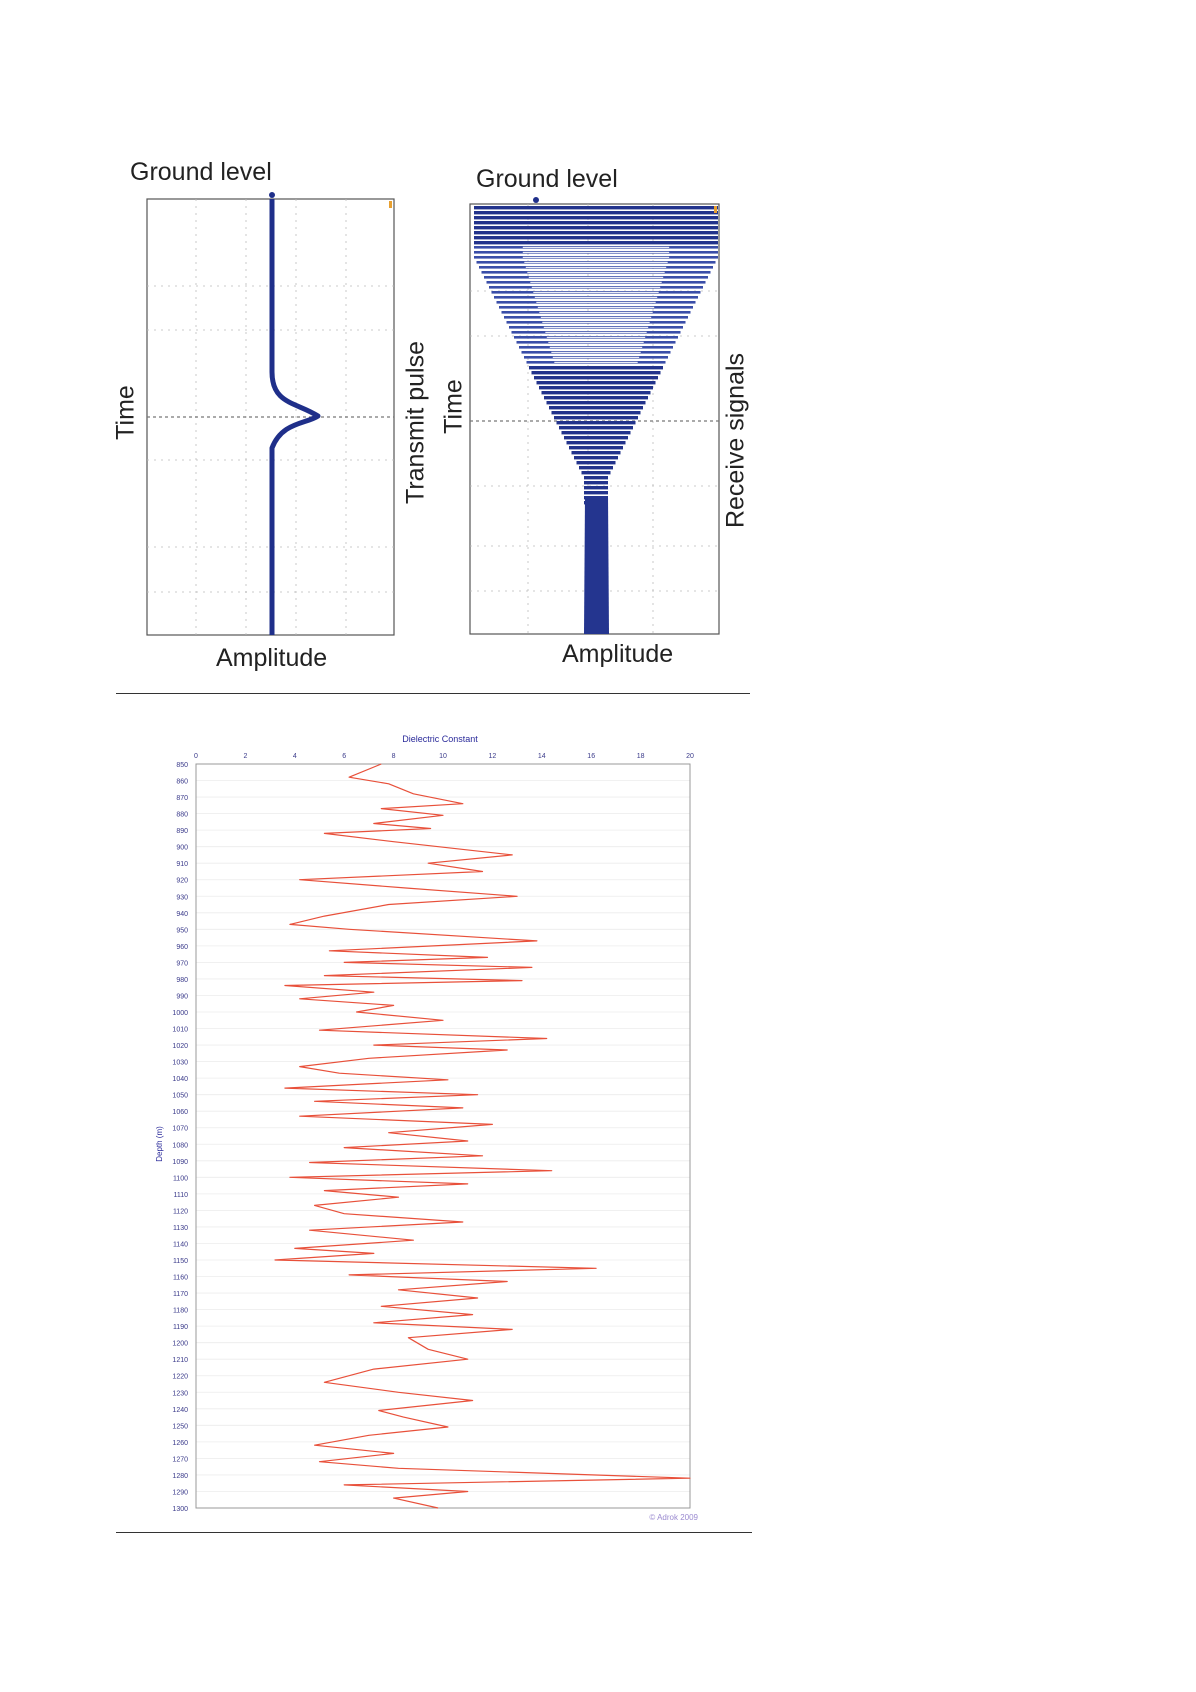 This screenshot has width=1196, height=1692. Describe the element at coordinates (182, 848) in the screenshot. I see `y-tick-label: 900` at that location.